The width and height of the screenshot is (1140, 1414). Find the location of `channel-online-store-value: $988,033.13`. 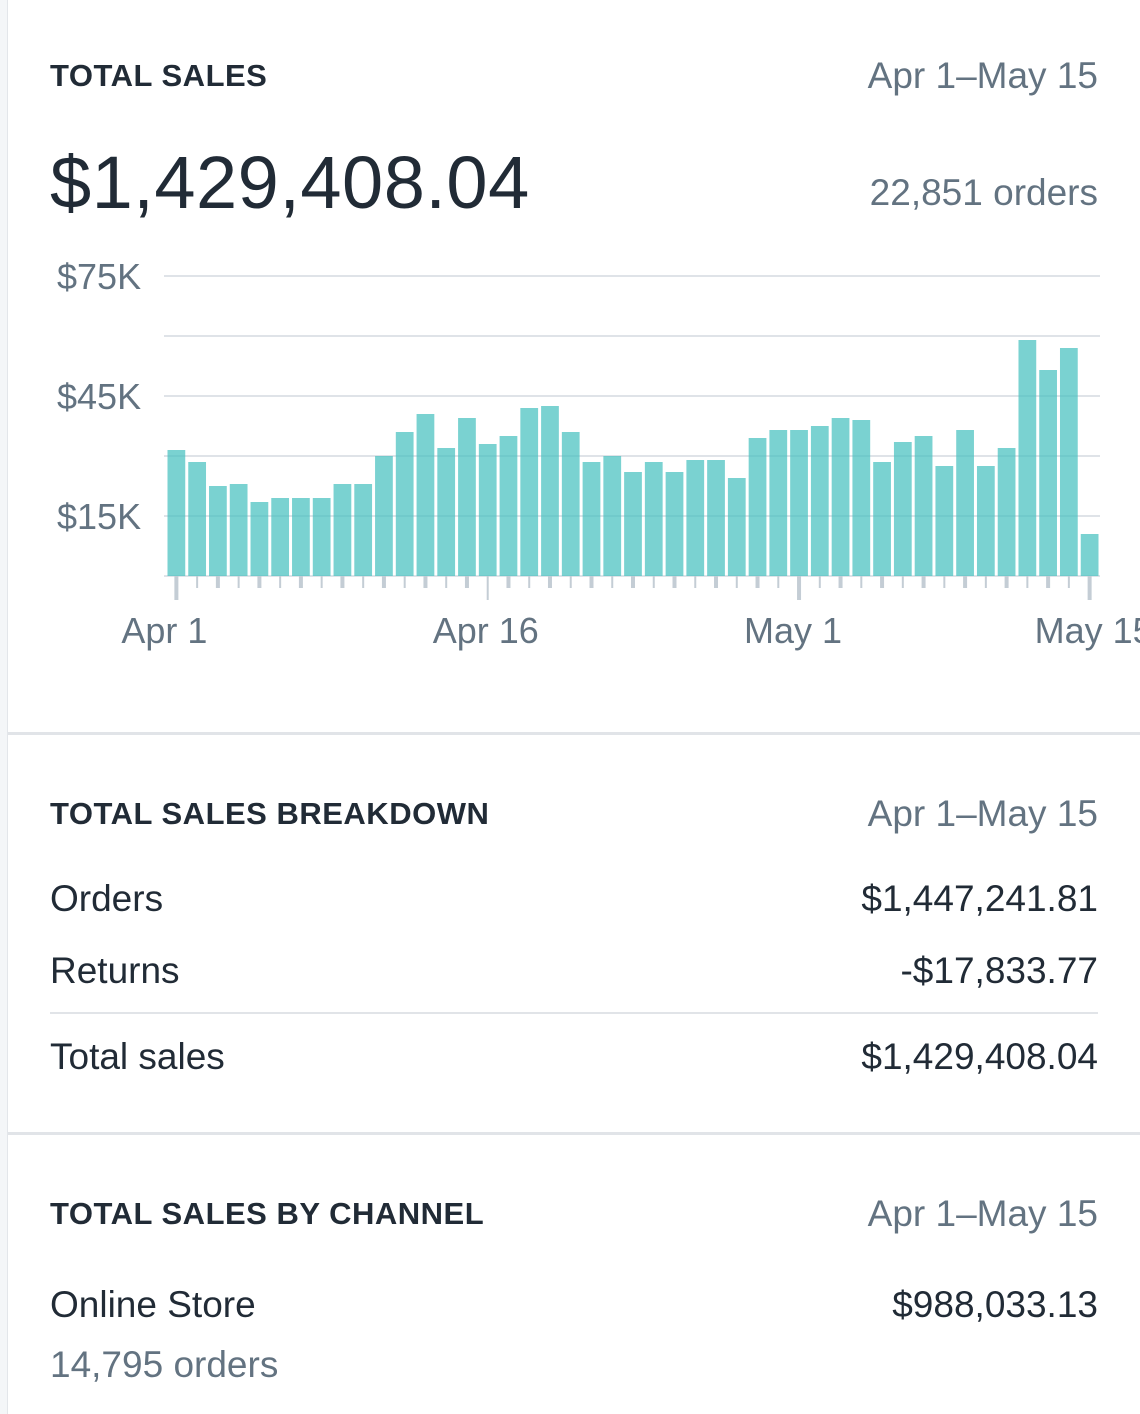

channel-online-store-value: $988,033.13 is located at coordinates (995, 1304).